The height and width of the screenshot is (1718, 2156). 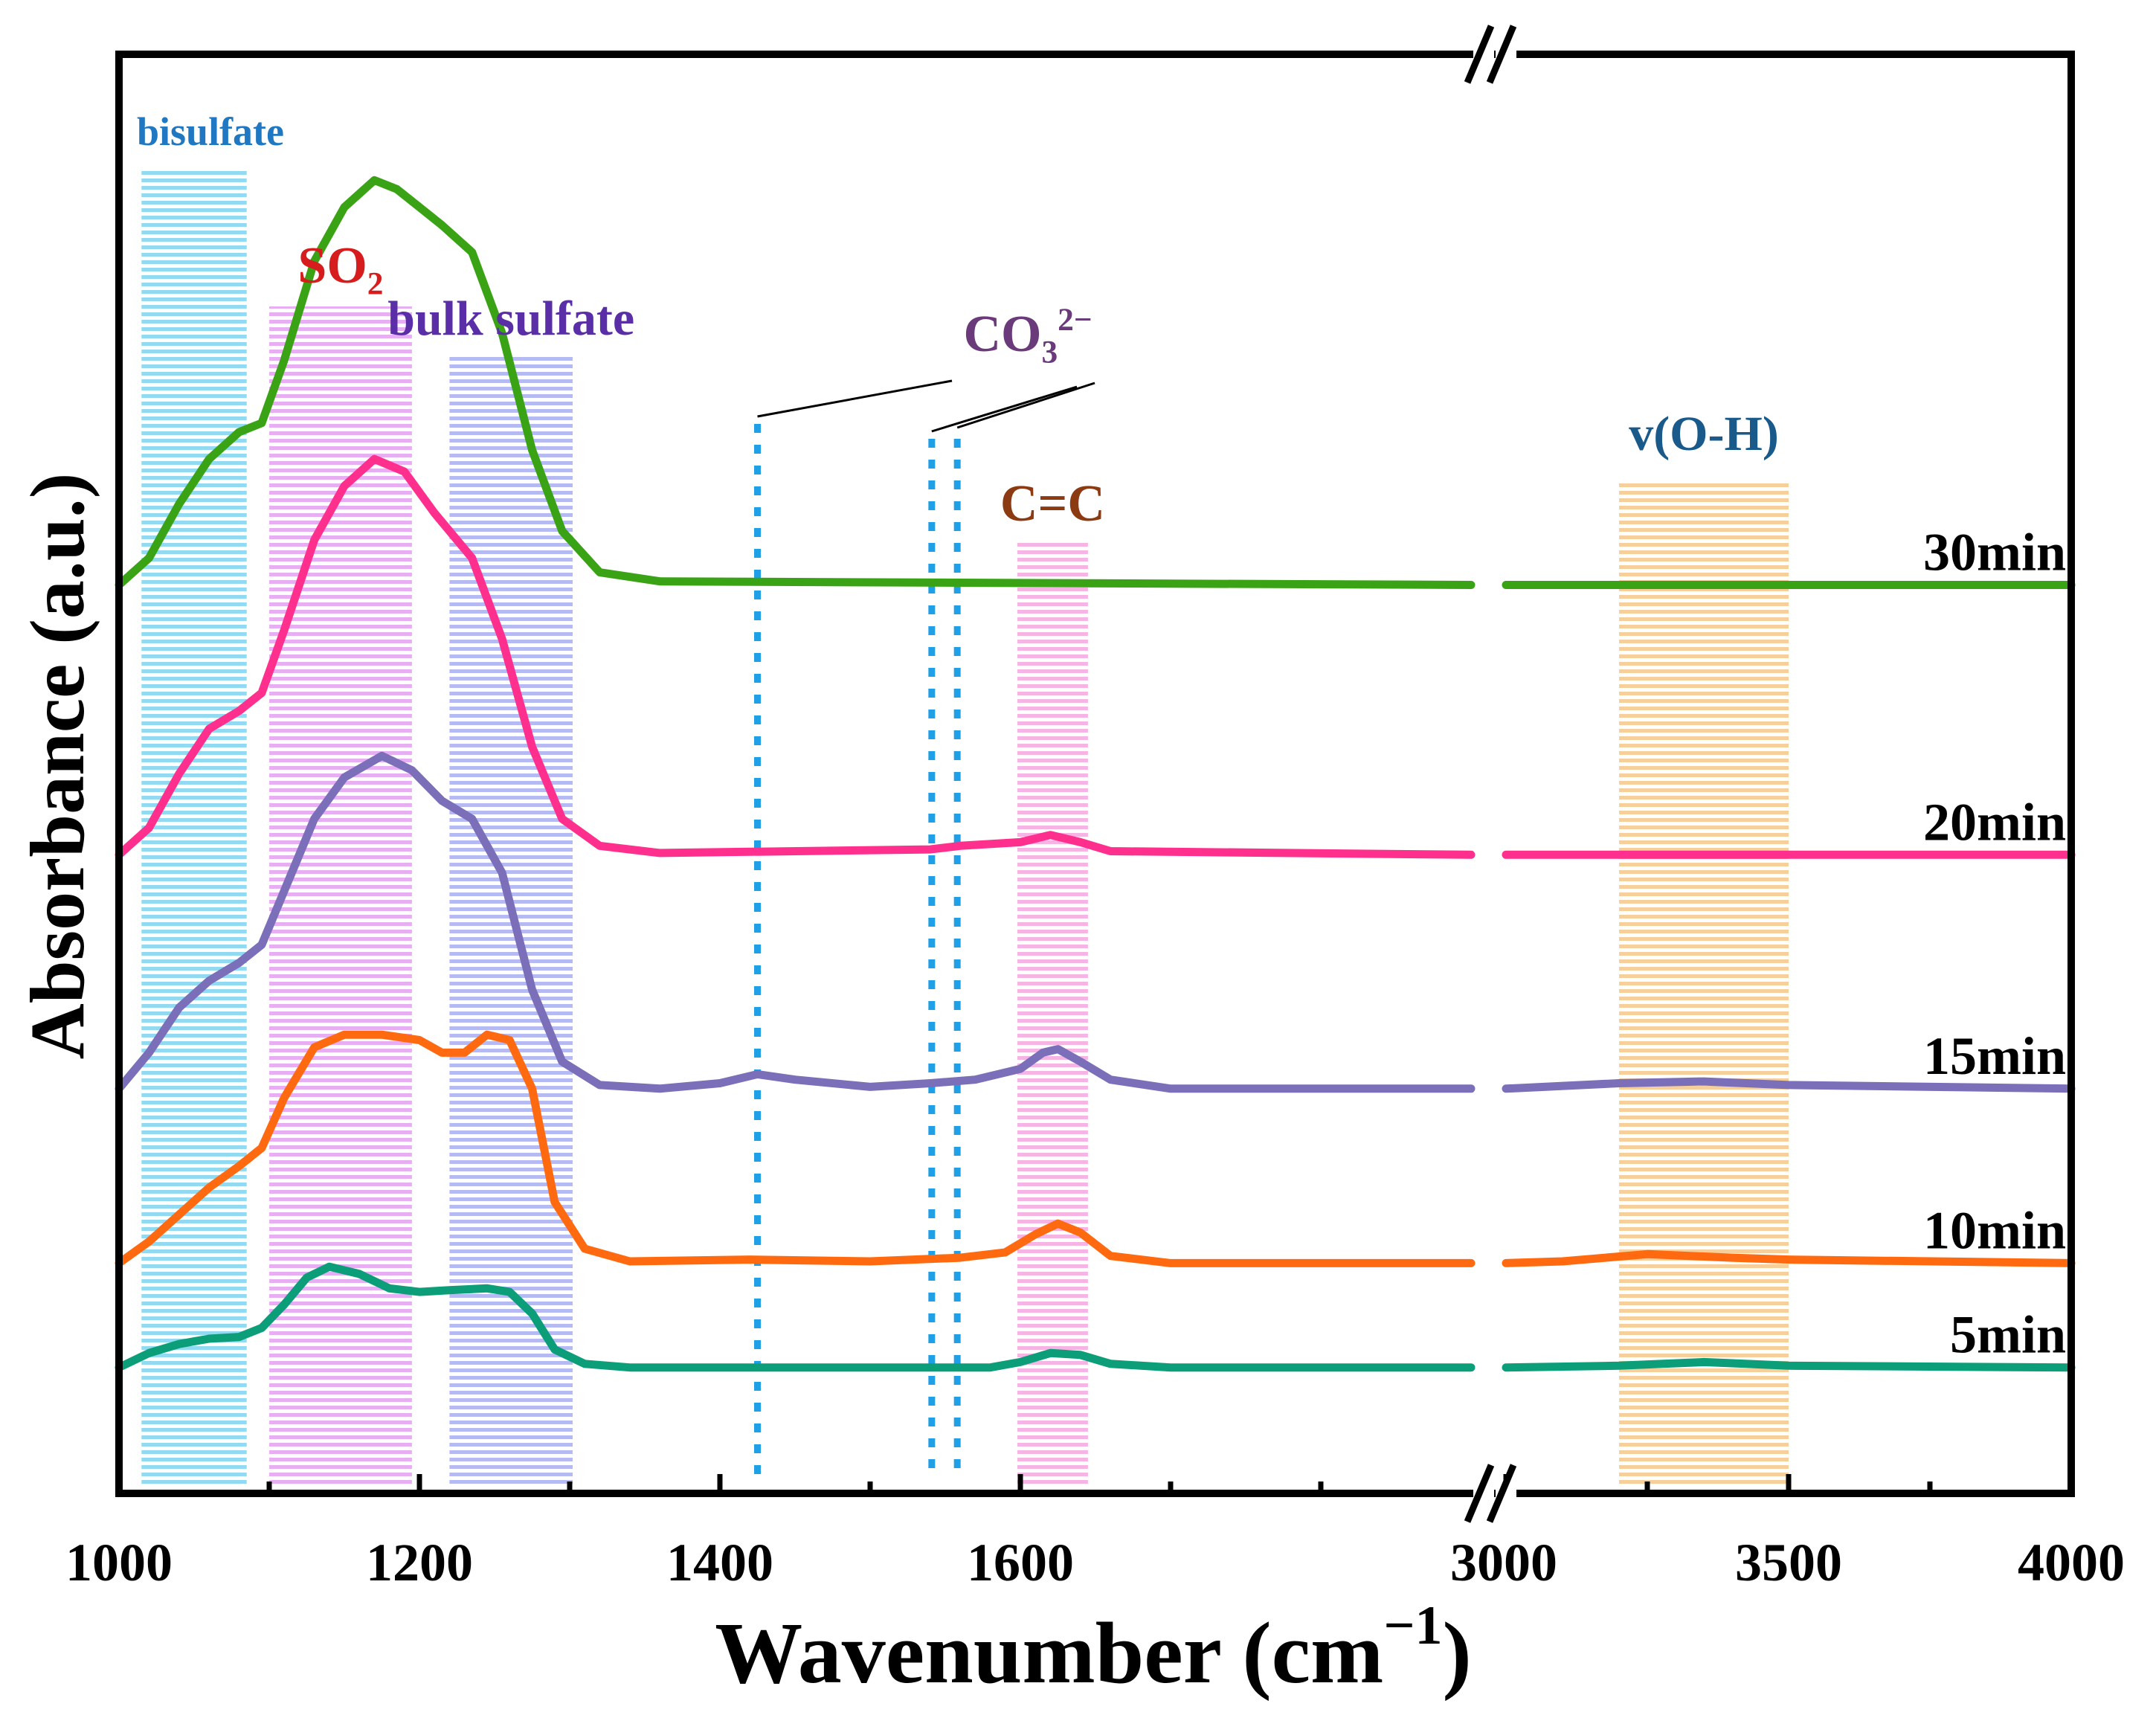 I want to click on series-label-30min: 30min, so click(x=1994, y=552).